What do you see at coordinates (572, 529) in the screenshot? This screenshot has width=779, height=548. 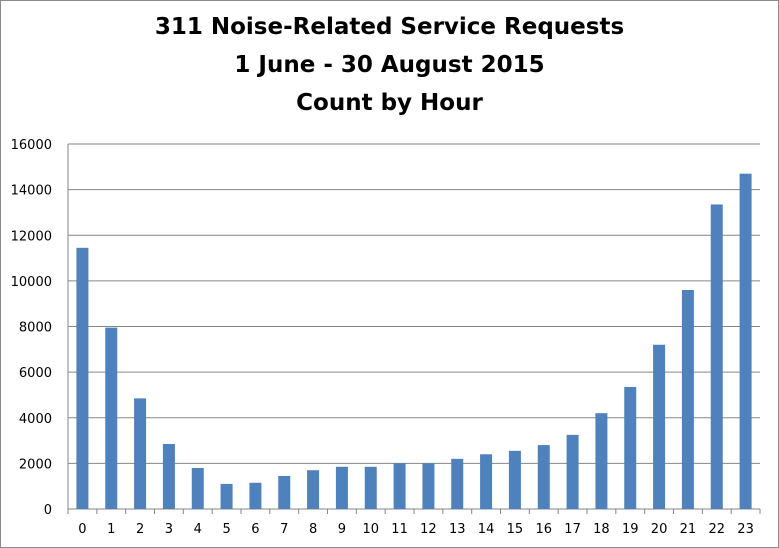 I see `x-tick-label: 17` at bounding box center [572, 529].